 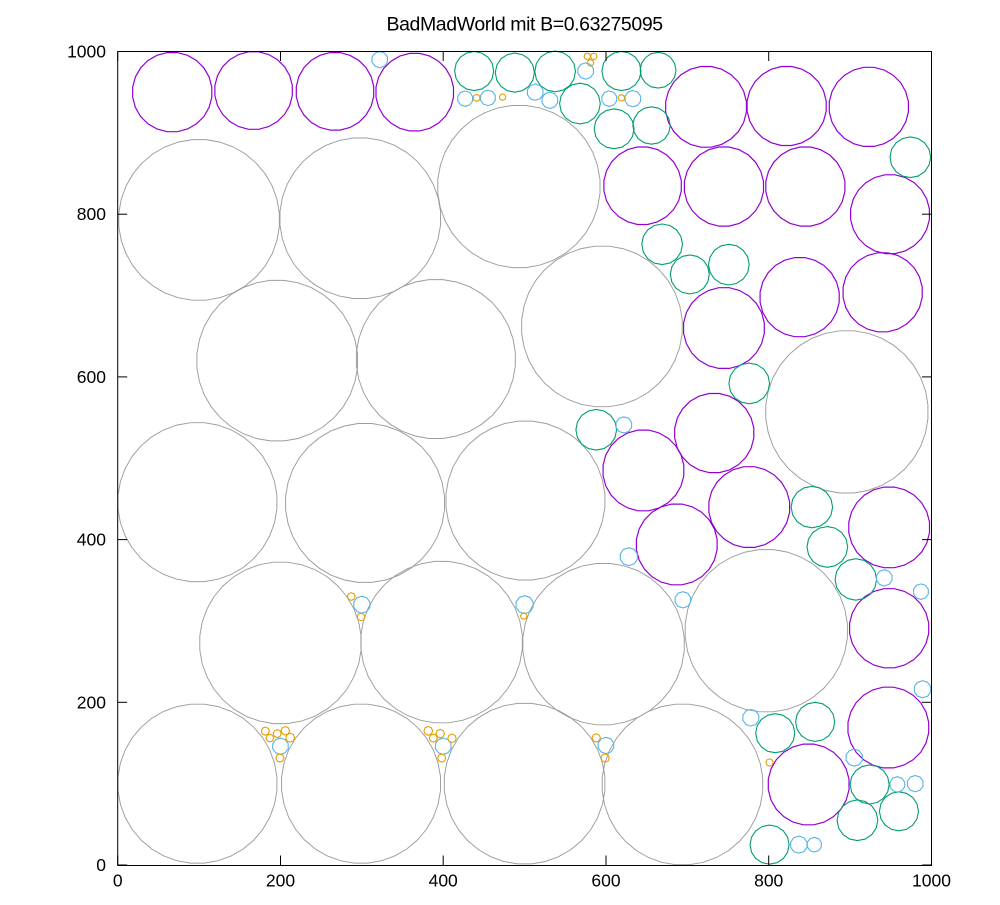 I want to click on svg-text: BadMadWorld mit B=0.63275095, so click(x=524, y=25).